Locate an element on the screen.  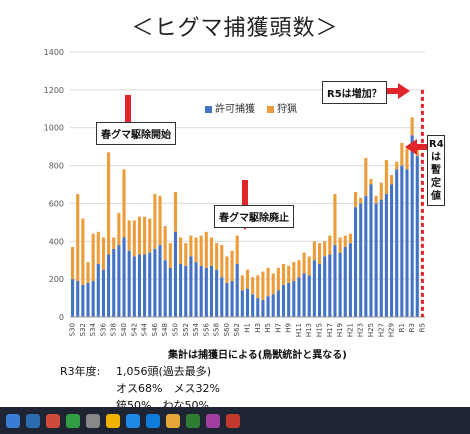
callout-spring-start: 春グマ駆除開始 is located at coordinates (136, 133).